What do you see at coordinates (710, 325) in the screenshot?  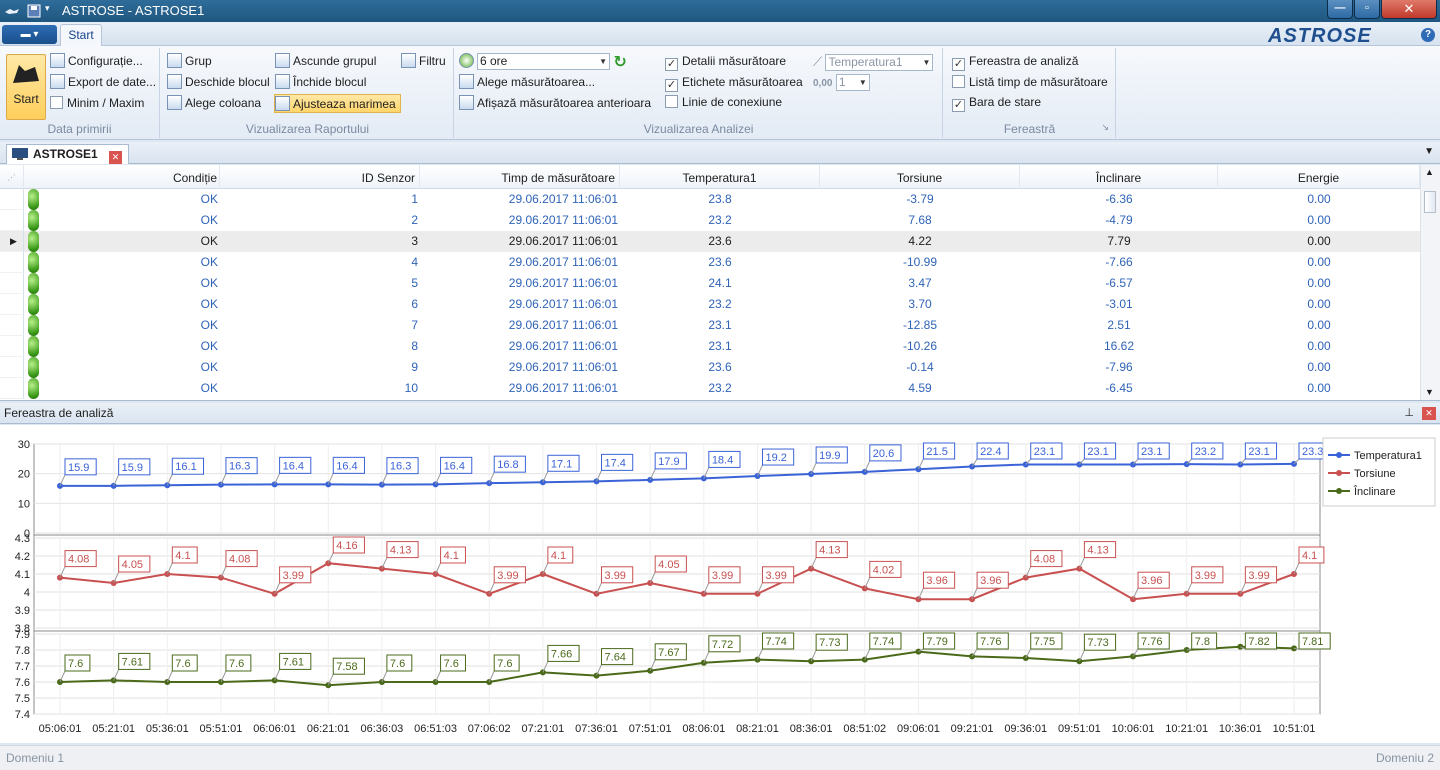 I see `table-row: OK 7 29.06.2017 11:06:01 23.1 -12.85 2.51 0.00` at bounding box center [710, 325].